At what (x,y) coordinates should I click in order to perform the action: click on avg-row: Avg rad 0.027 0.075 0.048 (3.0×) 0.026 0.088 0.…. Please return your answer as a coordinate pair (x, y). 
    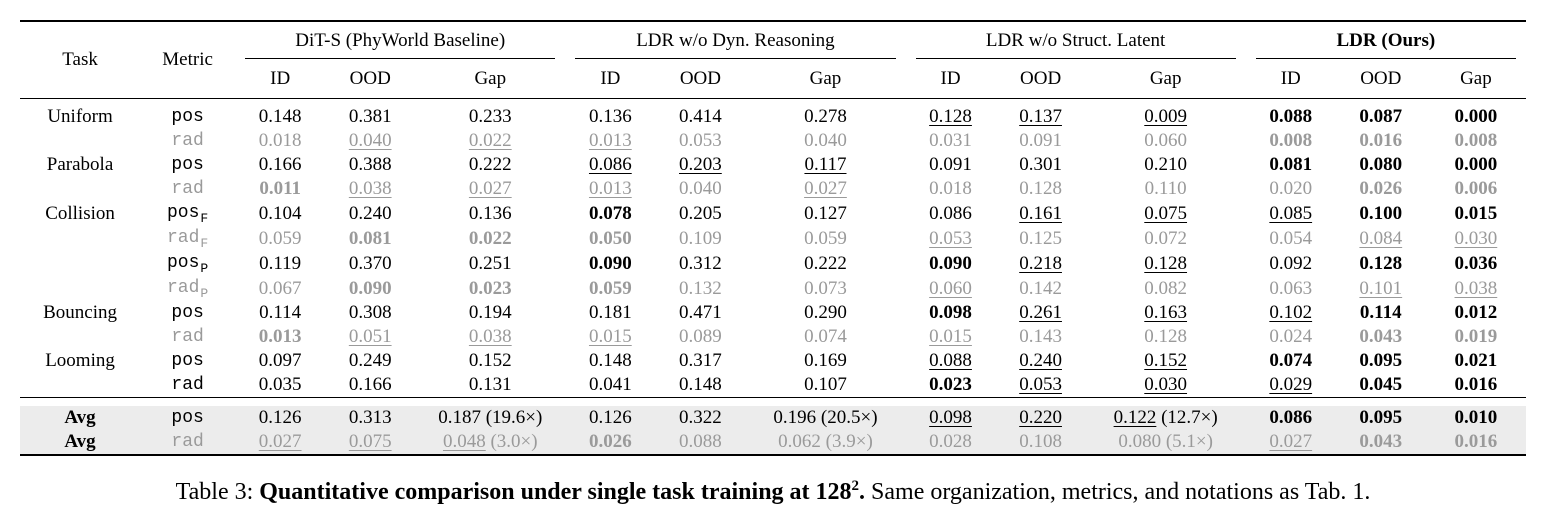
    Looking at the image, I should click on (773, 442).